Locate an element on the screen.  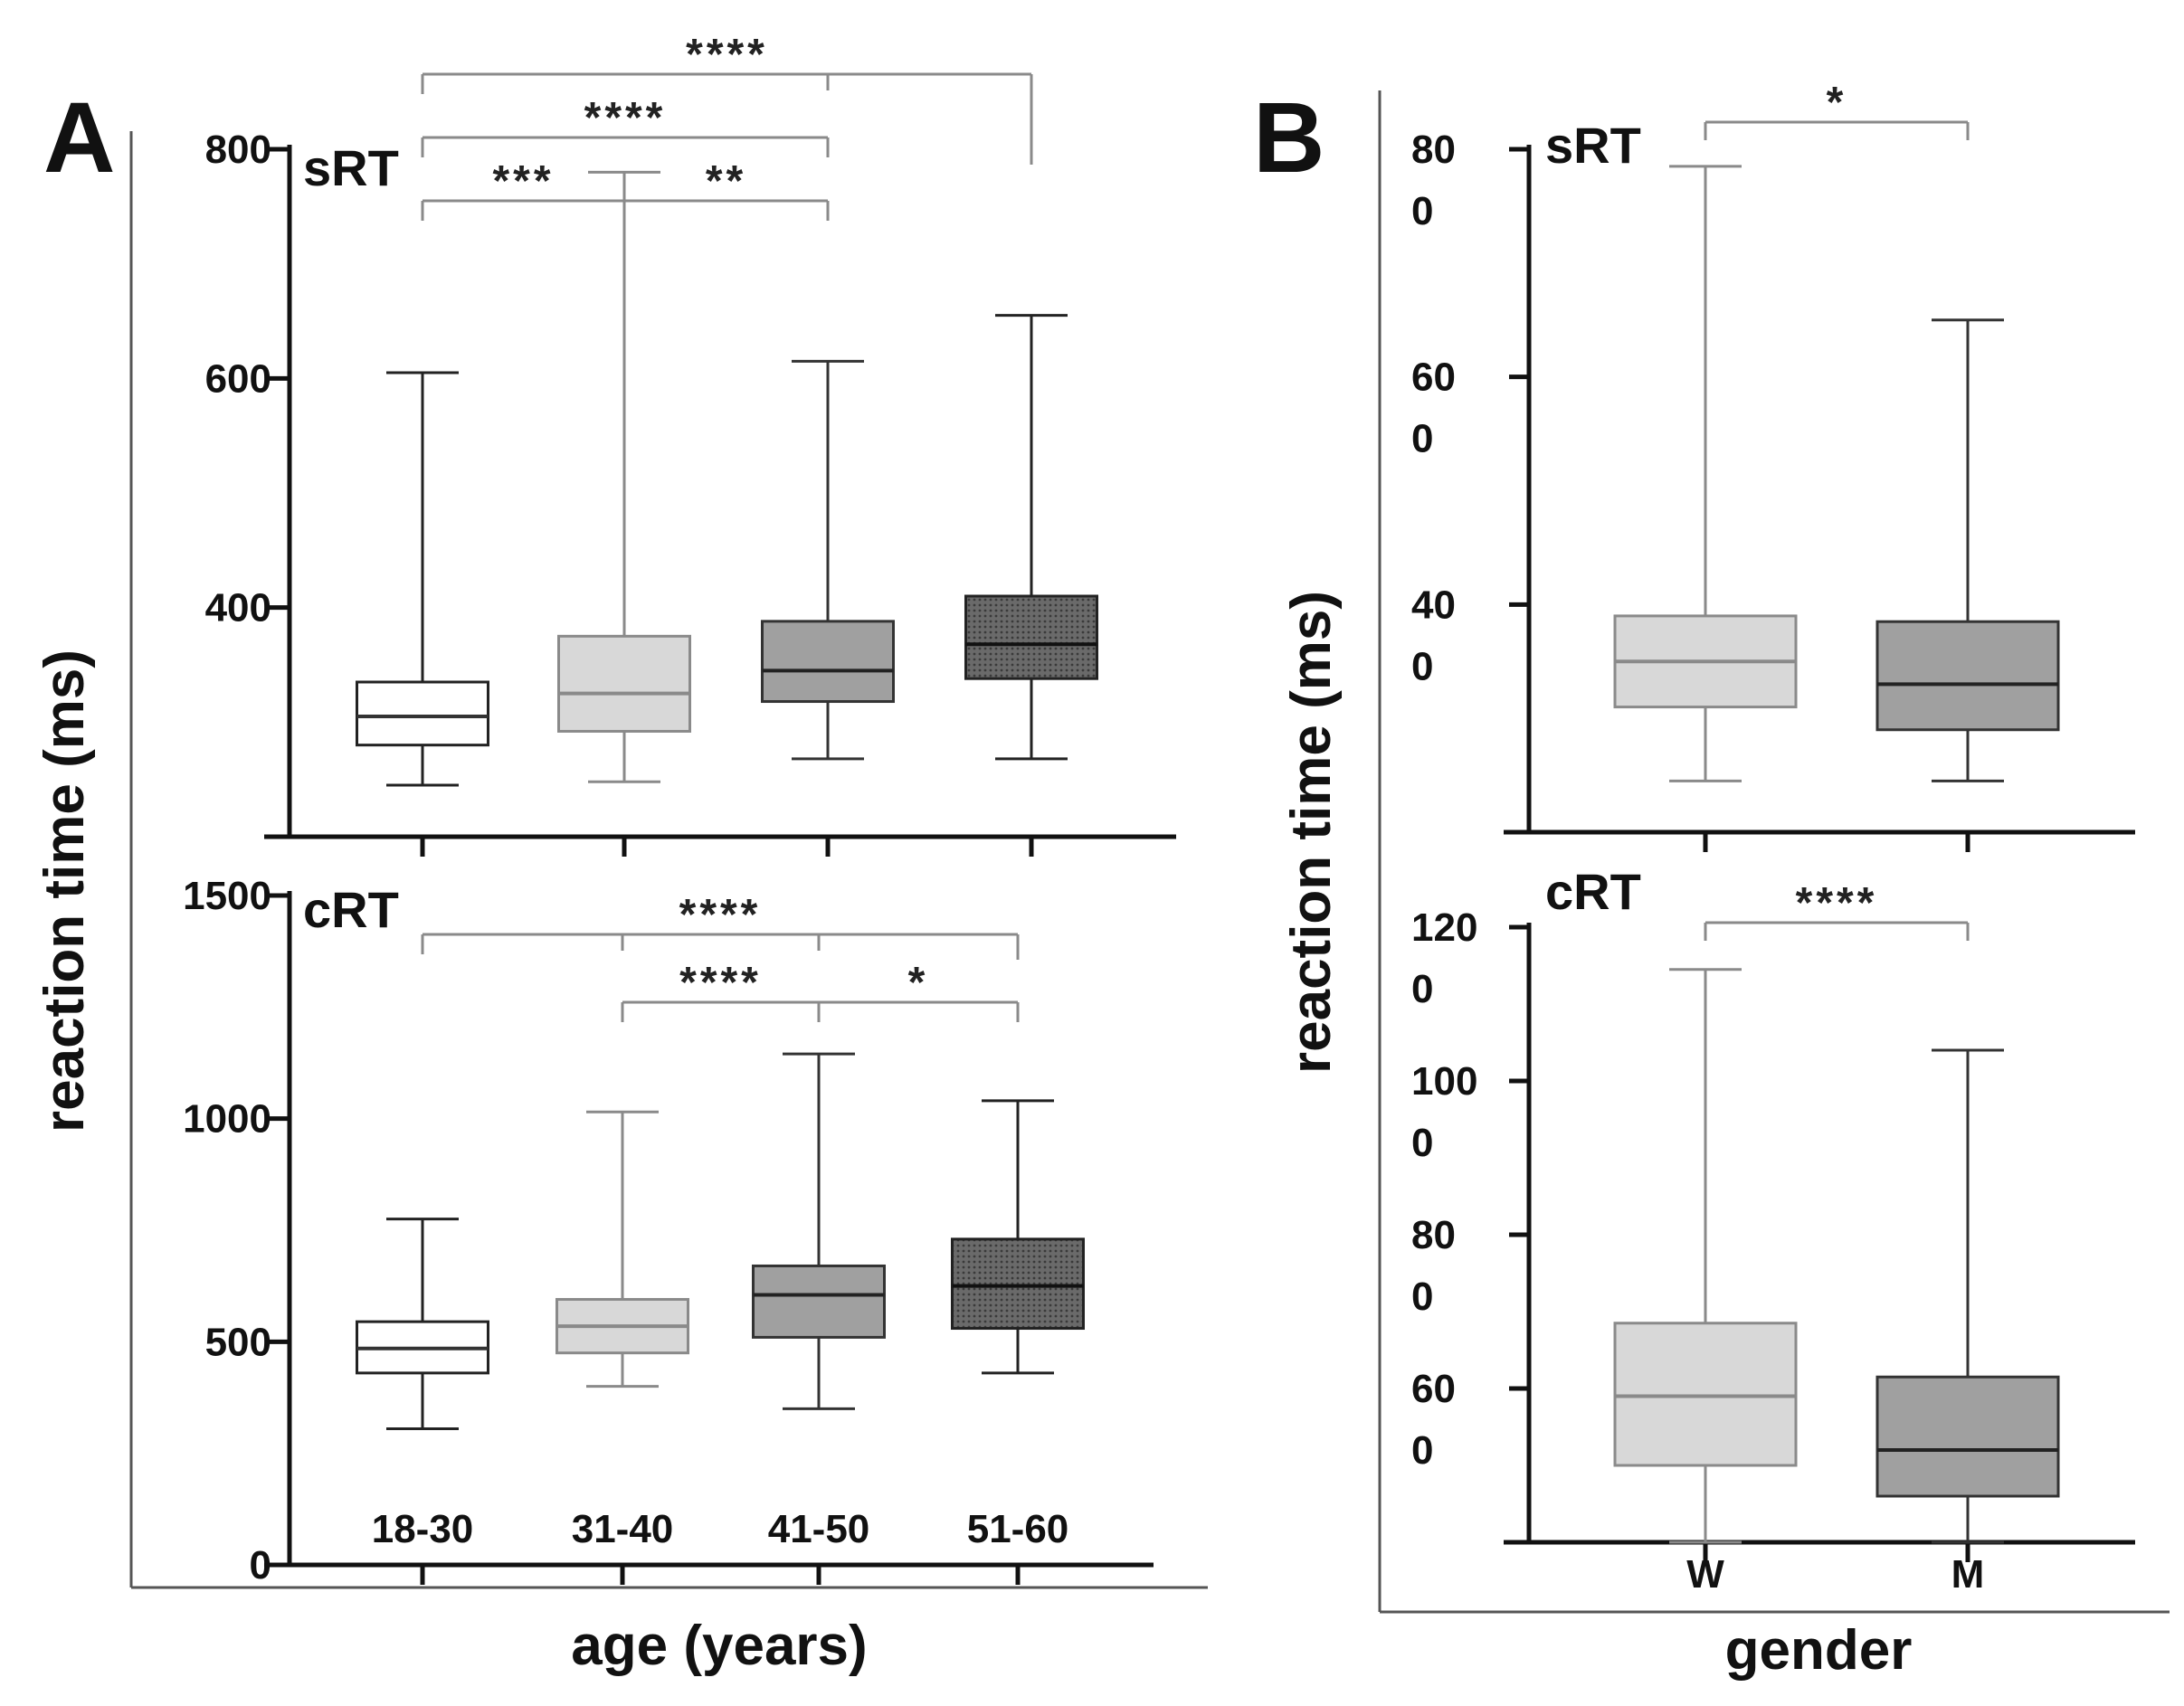
panel-b-y-axis-title: reaction time (ms) is located at coordinates (1311, 832).